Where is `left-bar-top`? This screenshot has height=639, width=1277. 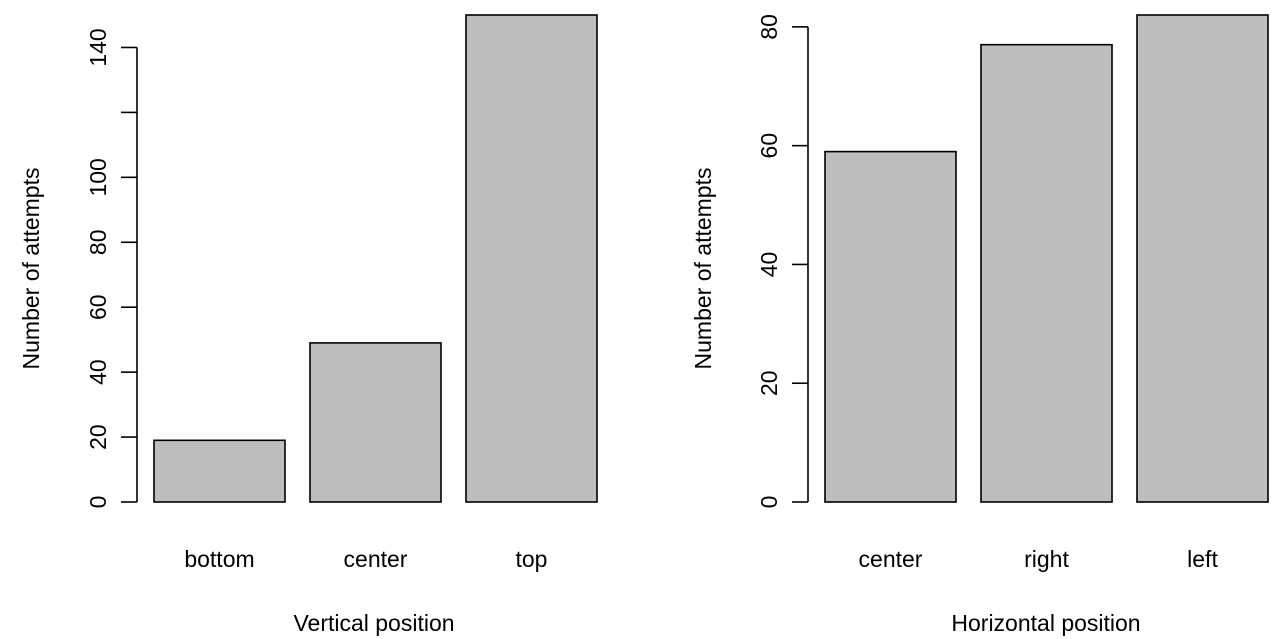 left-bar-top is located at coordinates (531, 258).